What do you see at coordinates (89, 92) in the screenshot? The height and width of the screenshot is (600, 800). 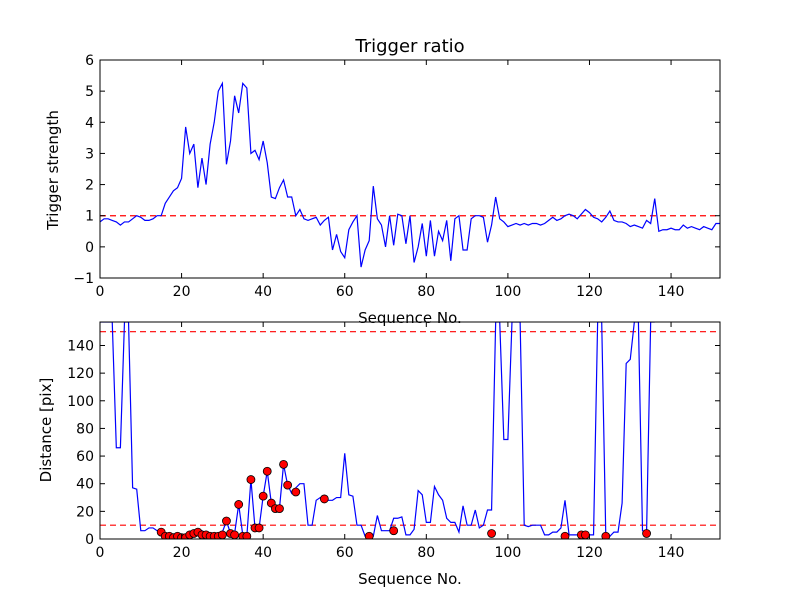 I see `y-tick-label: 5` at bounding box center [89, 92].